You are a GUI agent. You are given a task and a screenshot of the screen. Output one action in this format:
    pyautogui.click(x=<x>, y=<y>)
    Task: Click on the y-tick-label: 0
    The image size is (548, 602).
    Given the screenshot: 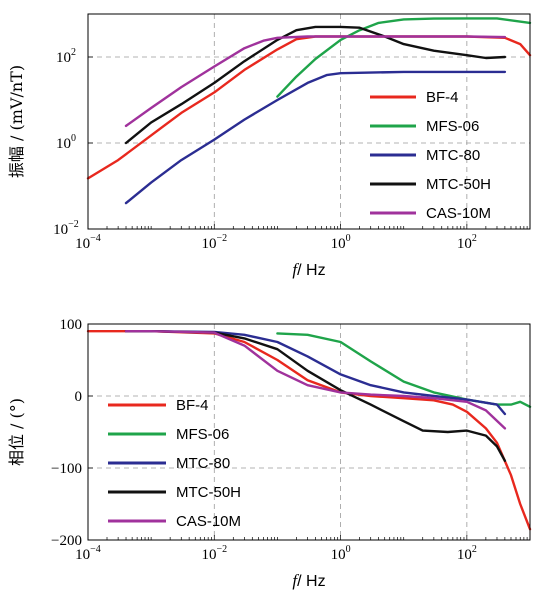 What is the action you would take?
    pyautogui.click(x=79, y=397)
    